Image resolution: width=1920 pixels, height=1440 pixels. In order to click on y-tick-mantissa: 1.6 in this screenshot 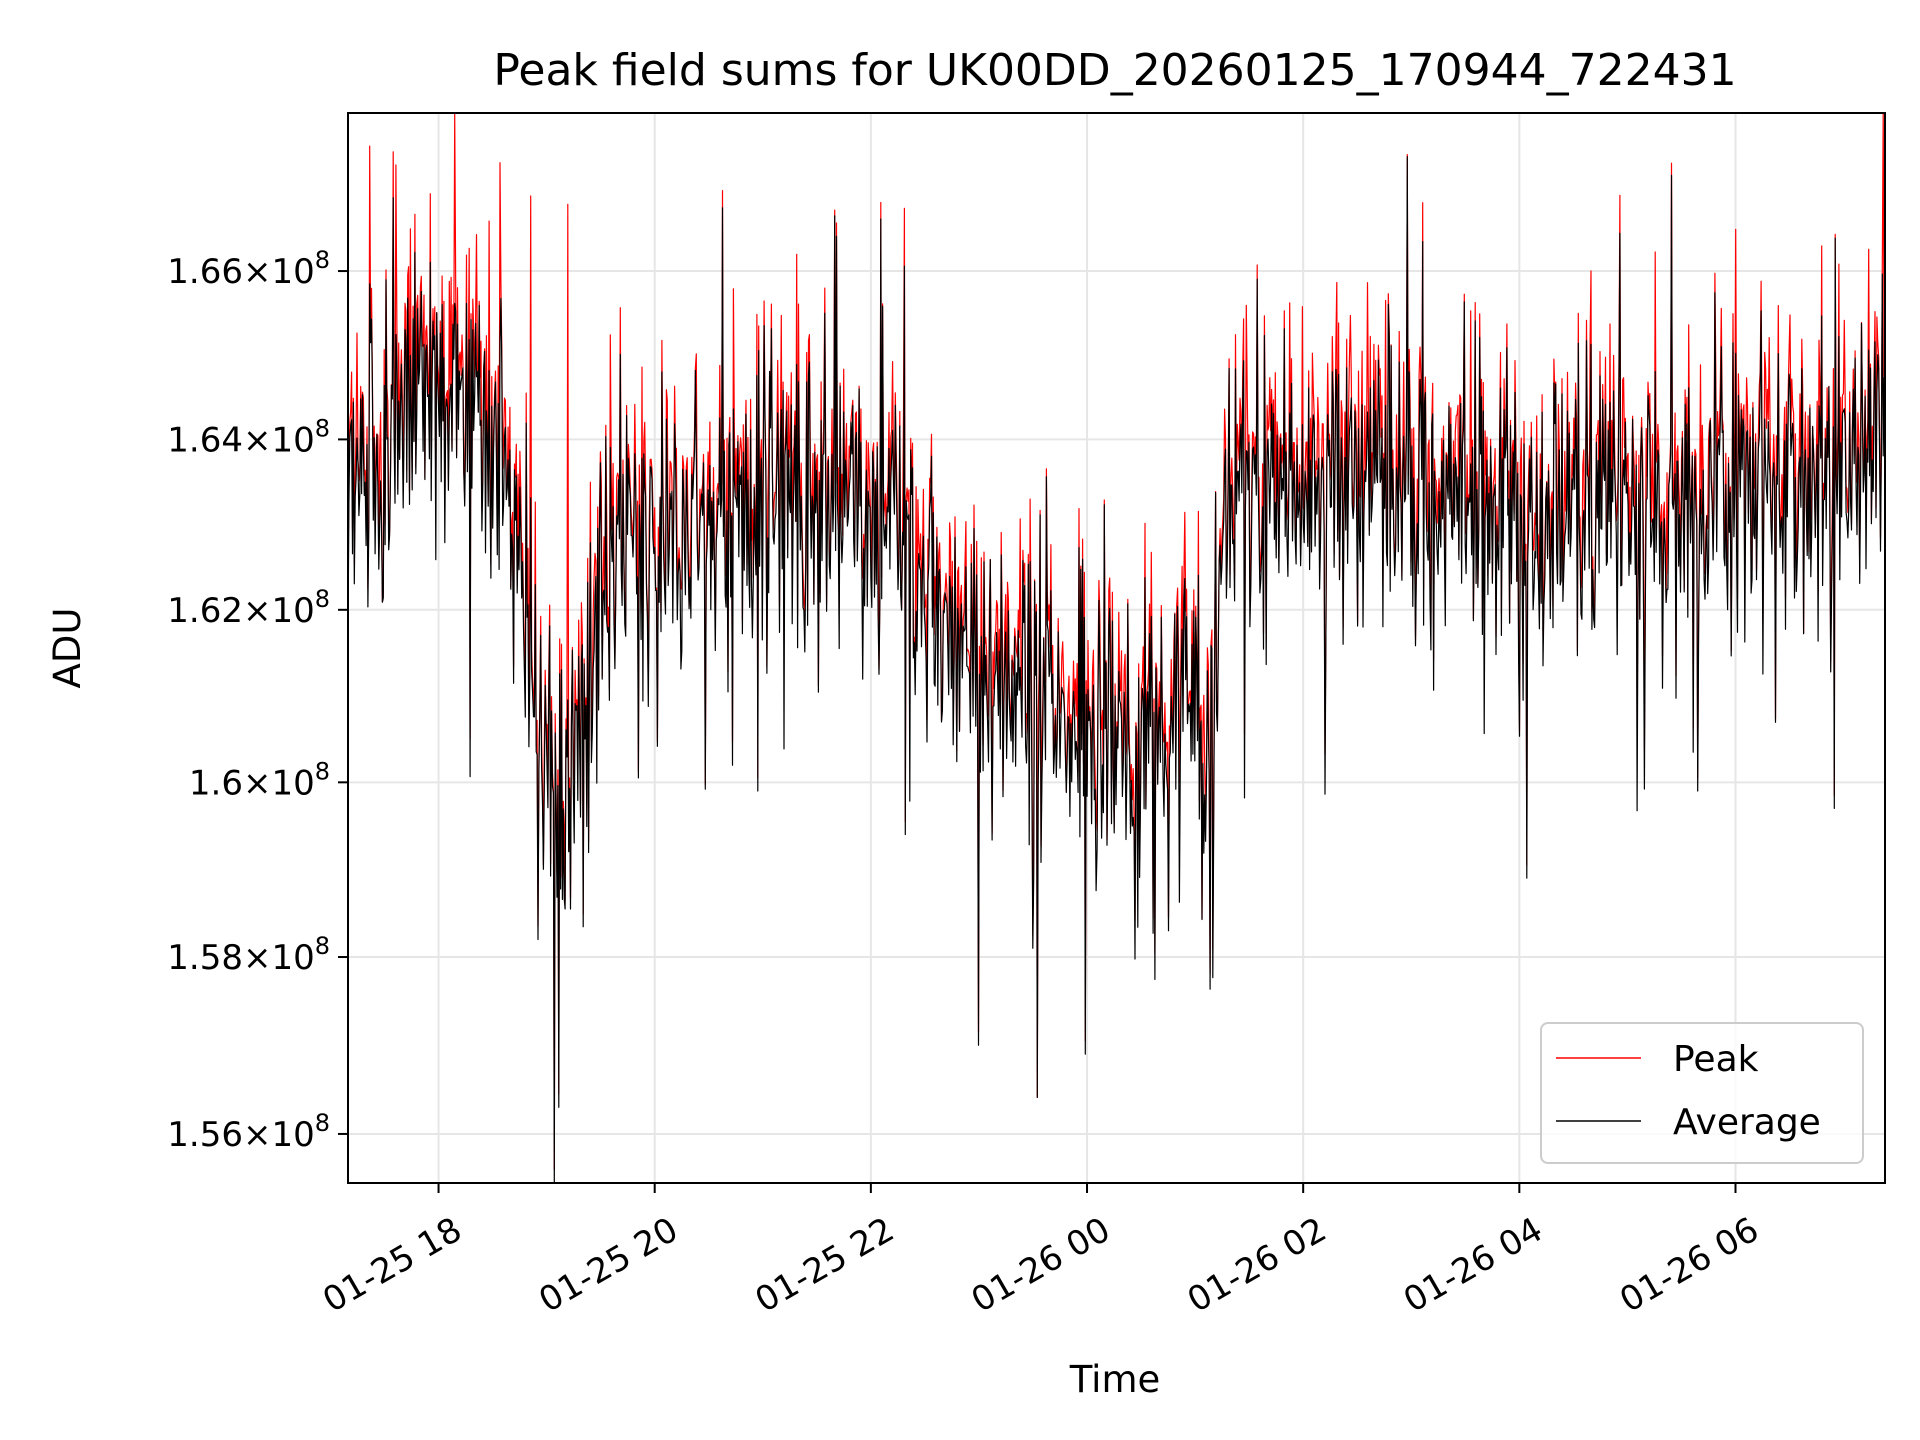, I will do `click(216, 783)`.